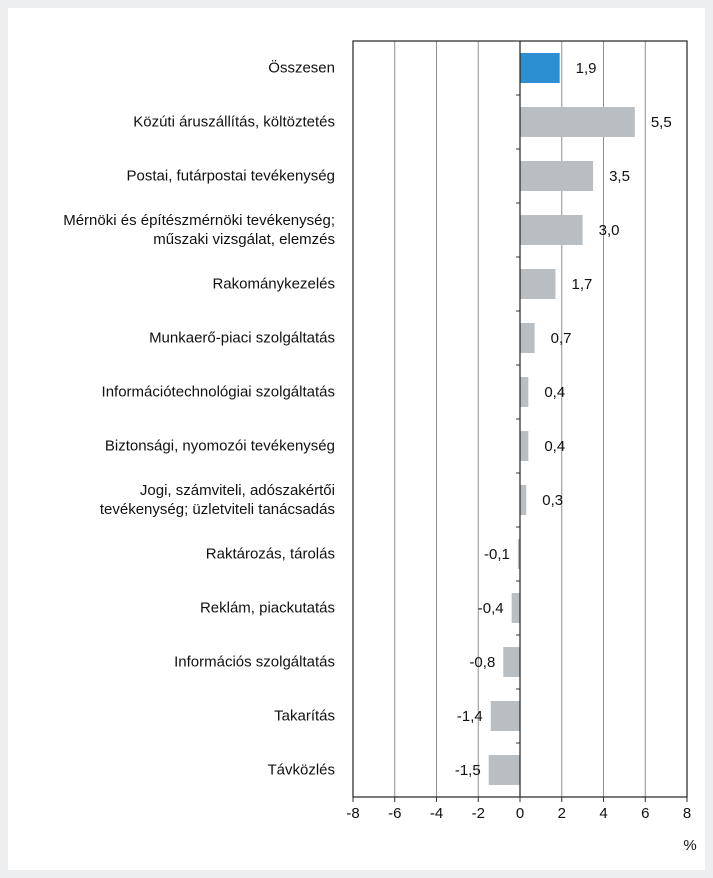 This screenshot has height=878, width=713. What do you see at coordinates (242, 338) in the screenshot?
I see `category-label: Munkaerő-piaci szolgáltatás` at bounding box center [242, 338].